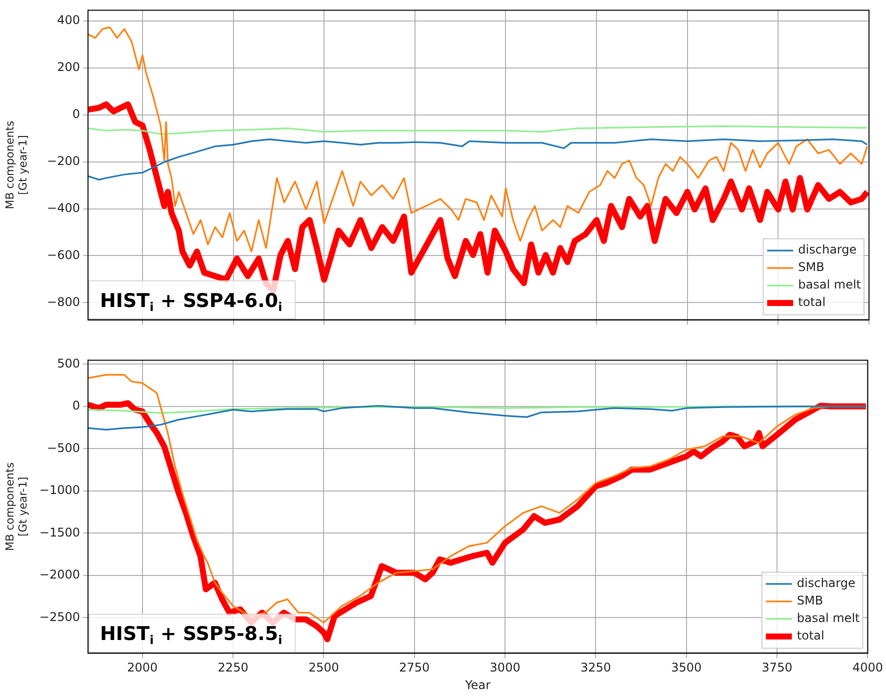  What do you see at coordinates (68, 363) in the screenshot?
I see `y-tick-label: 500` at bounding box center [68, 363].